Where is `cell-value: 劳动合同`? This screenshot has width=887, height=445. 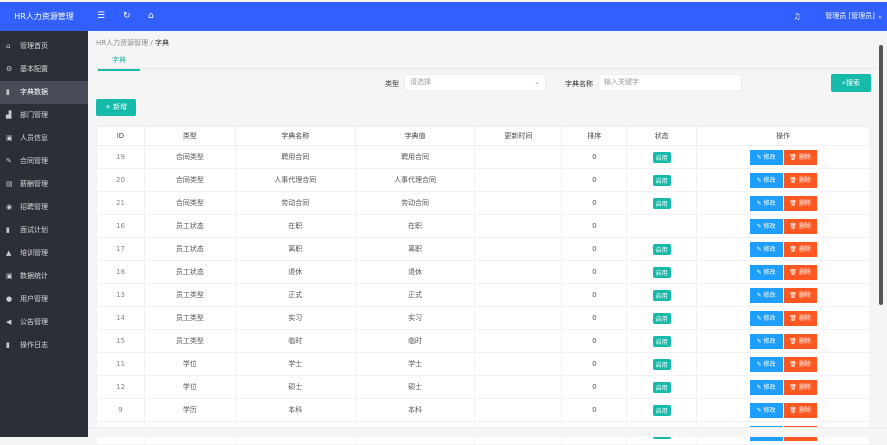
cell-value: 劳动合同 is located at coordinates (415, 203).